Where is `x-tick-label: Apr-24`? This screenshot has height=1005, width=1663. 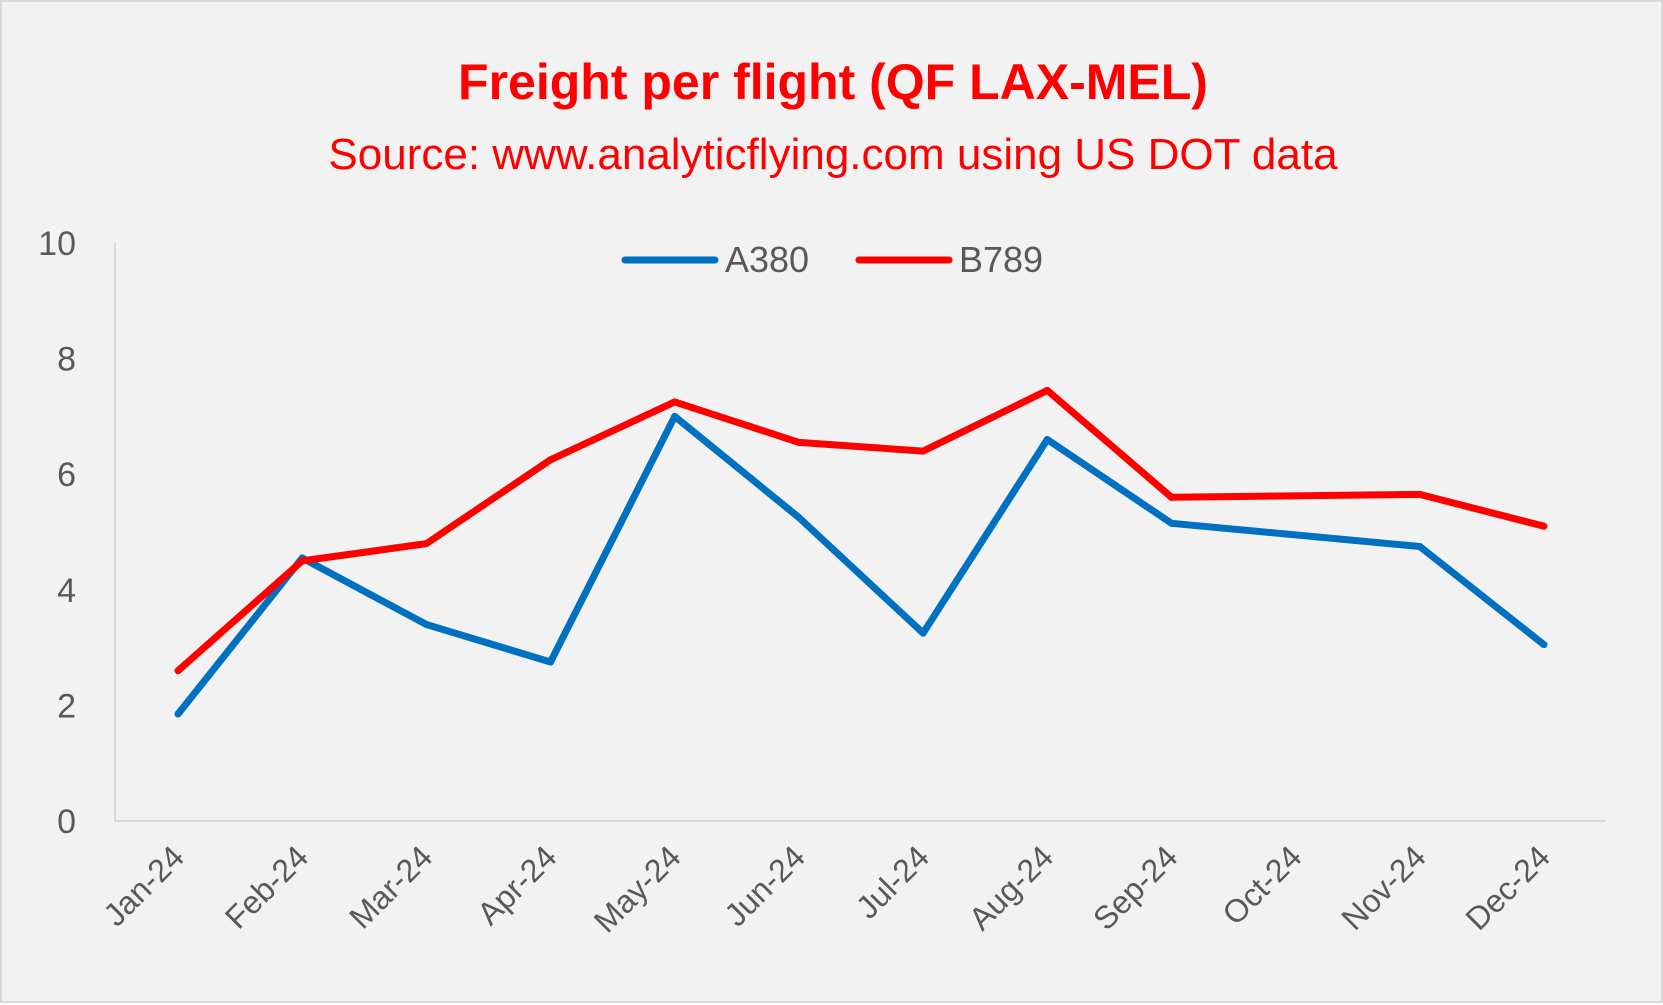
x-tick-label: Apr-24 is located at coordinates (516, 884).